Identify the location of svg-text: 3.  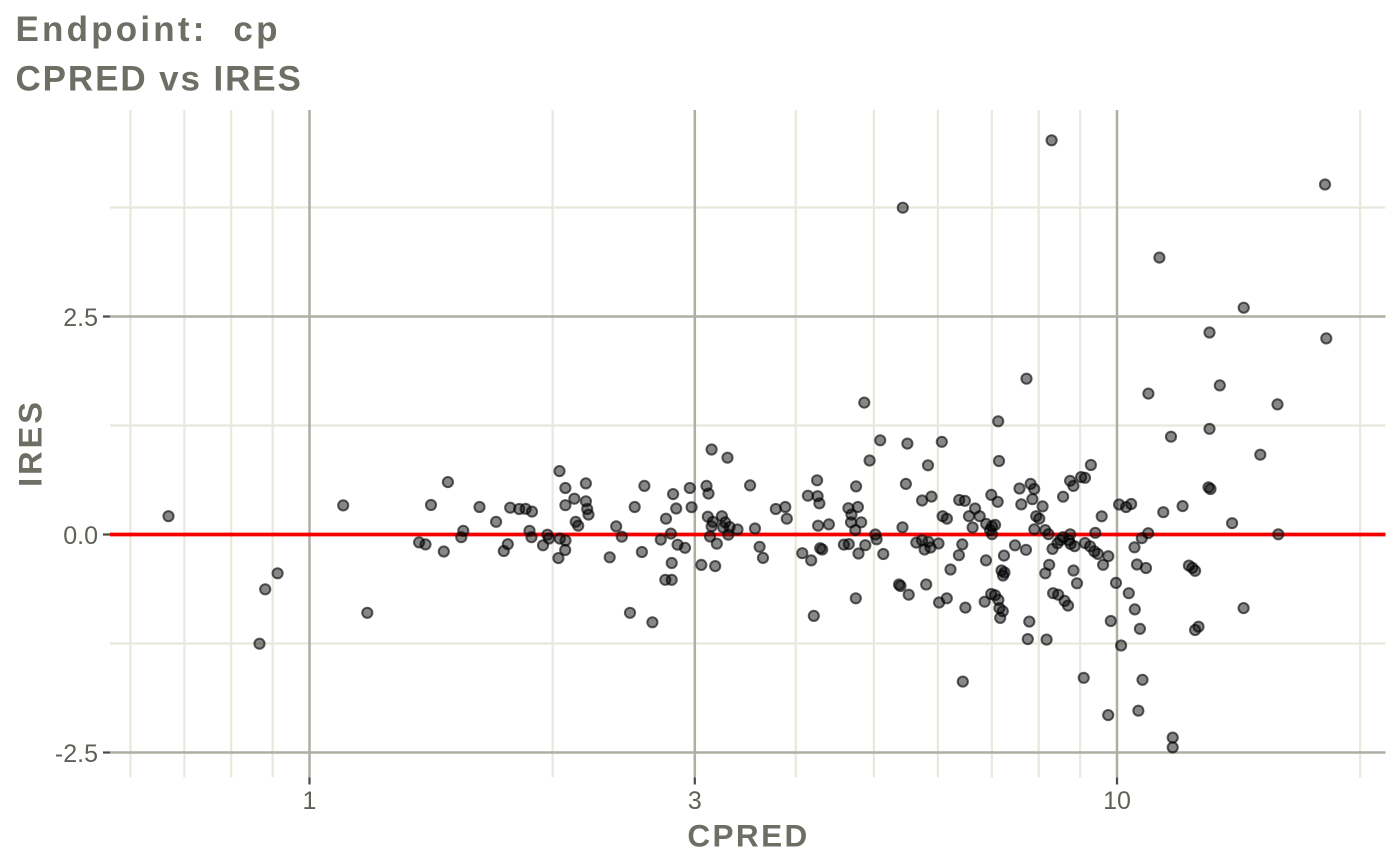
(695, 801).